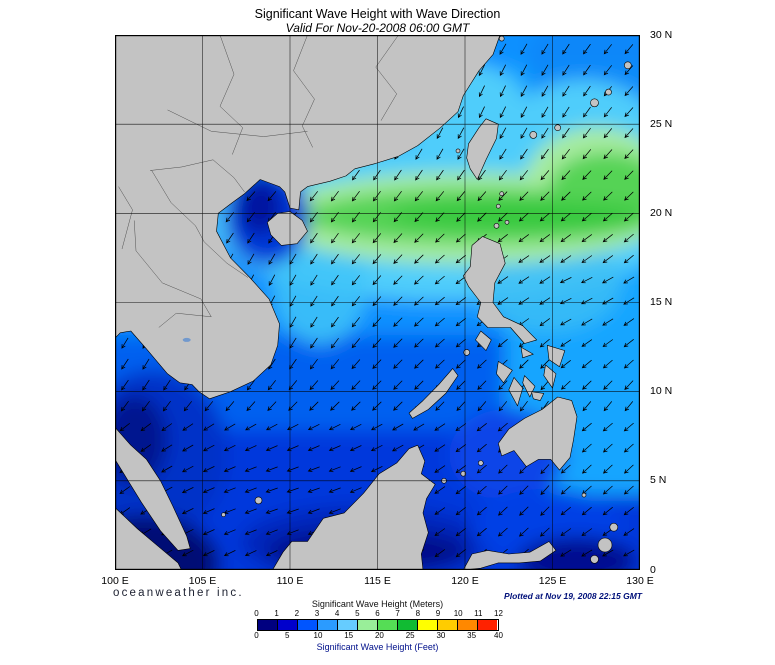 Image resolution: width=775 pixels, height=665 pixels. What do you see at coordinates (276, 613) in the screenshot?
I see `meters-tick: 1` at bounding box center [276, 613].